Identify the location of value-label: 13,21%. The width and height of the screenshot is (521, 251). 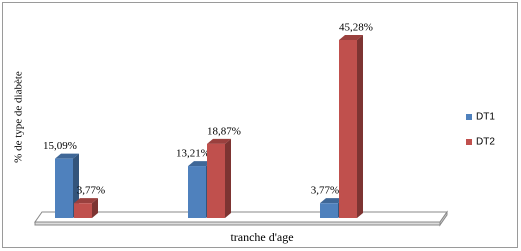
(193, 154).